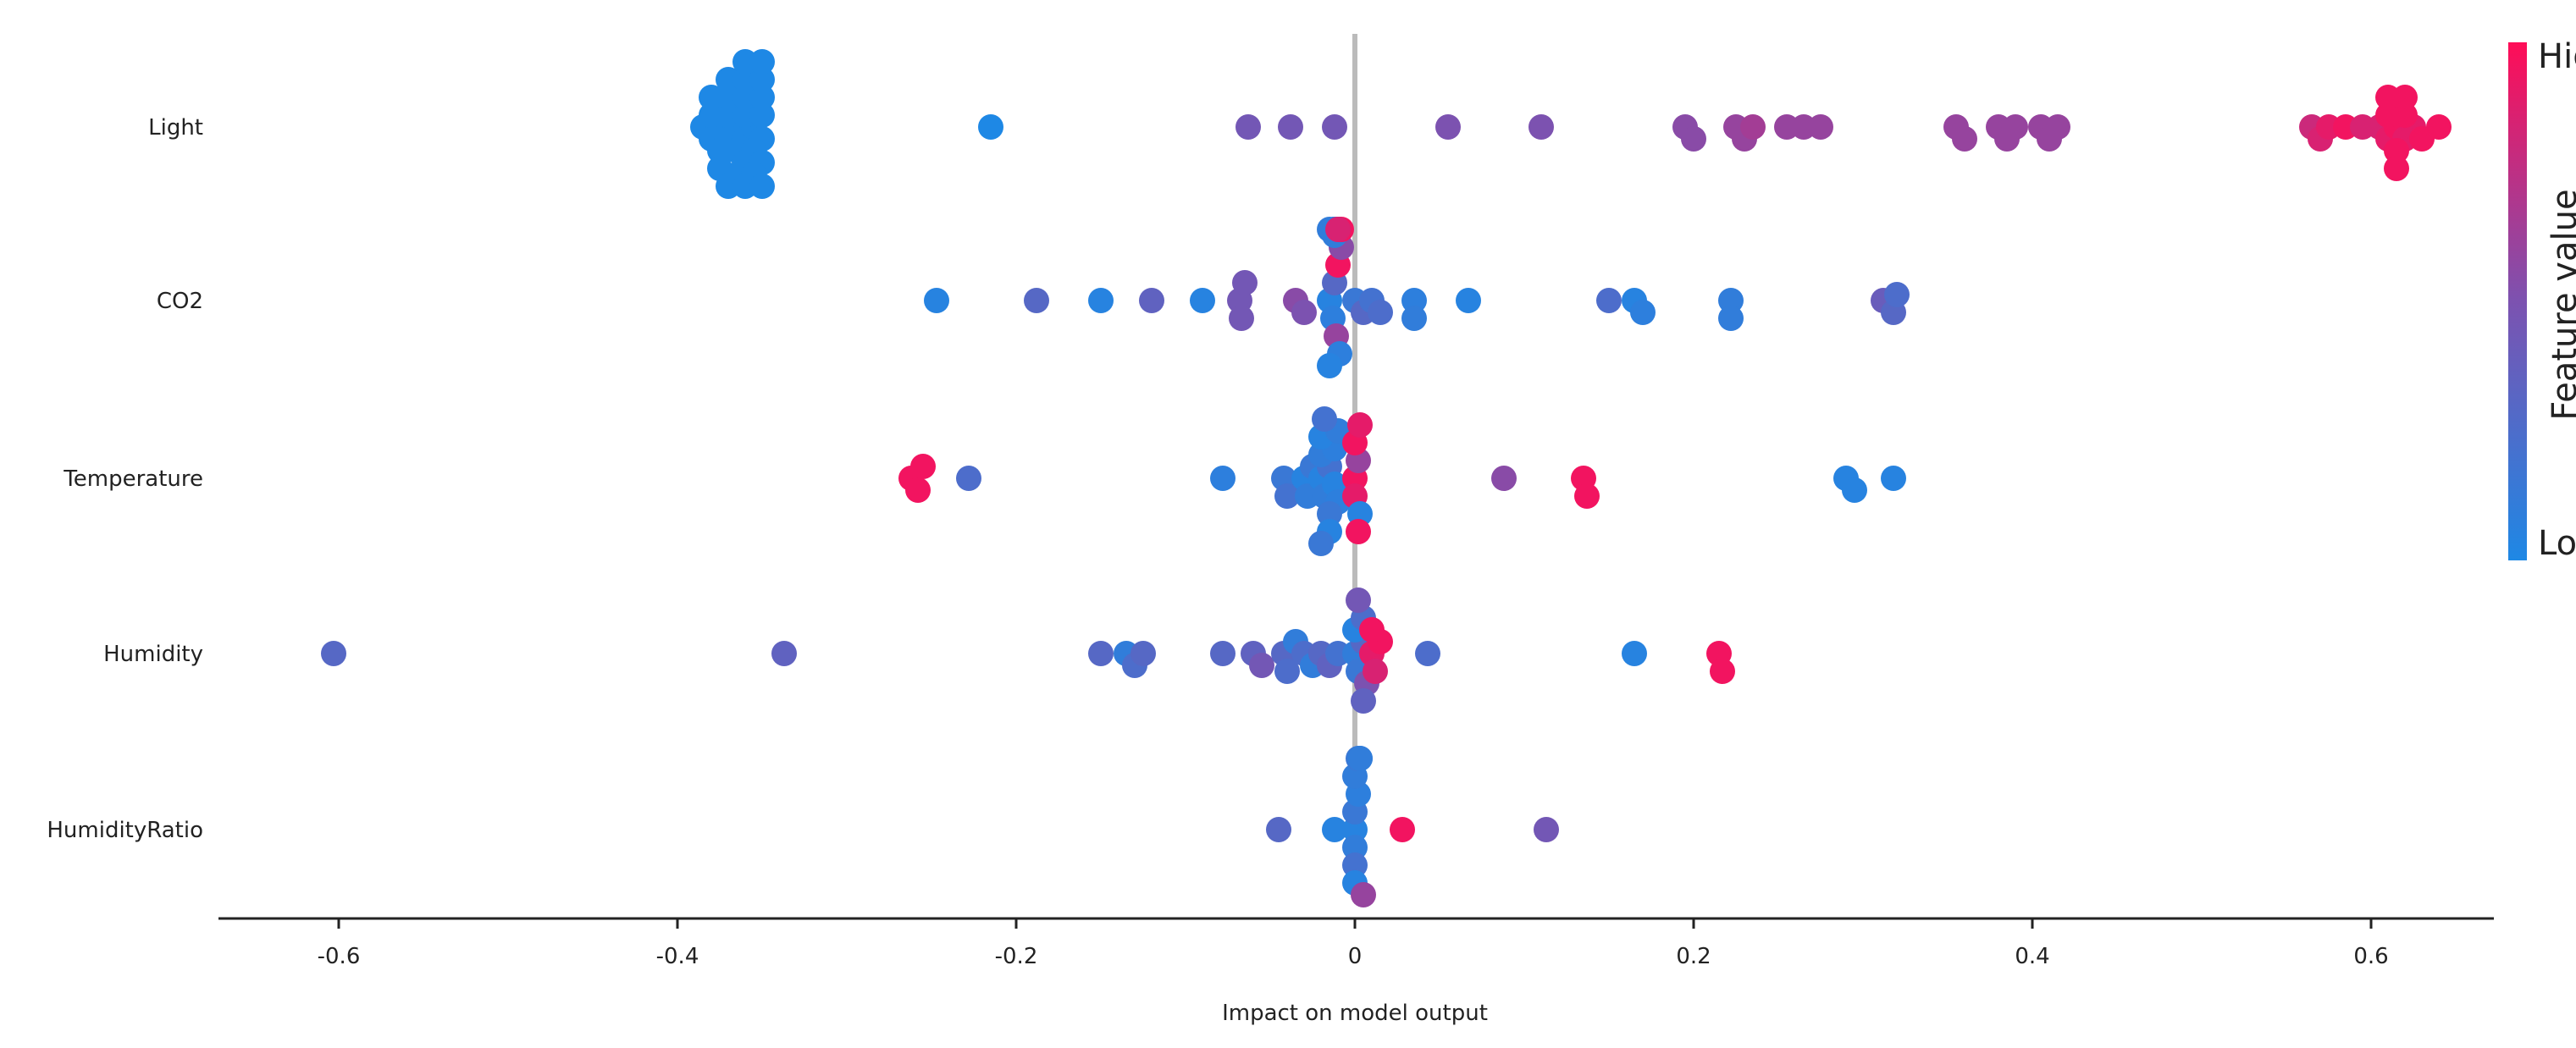  I want to click on feature-label-humidityratio: HumidityRatio, so click(125, 831).